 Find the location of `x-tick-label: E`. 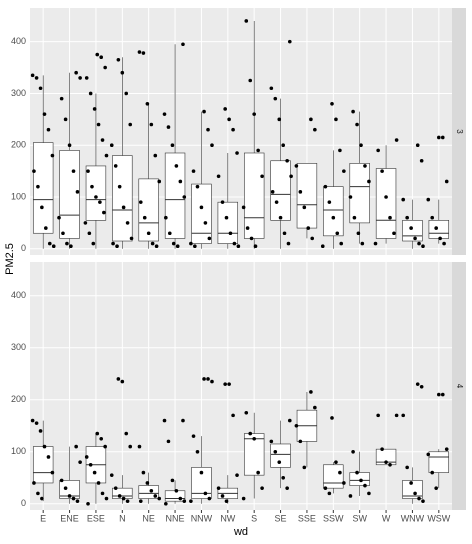

x-tick-label: E is located at coordinates (43, 518).